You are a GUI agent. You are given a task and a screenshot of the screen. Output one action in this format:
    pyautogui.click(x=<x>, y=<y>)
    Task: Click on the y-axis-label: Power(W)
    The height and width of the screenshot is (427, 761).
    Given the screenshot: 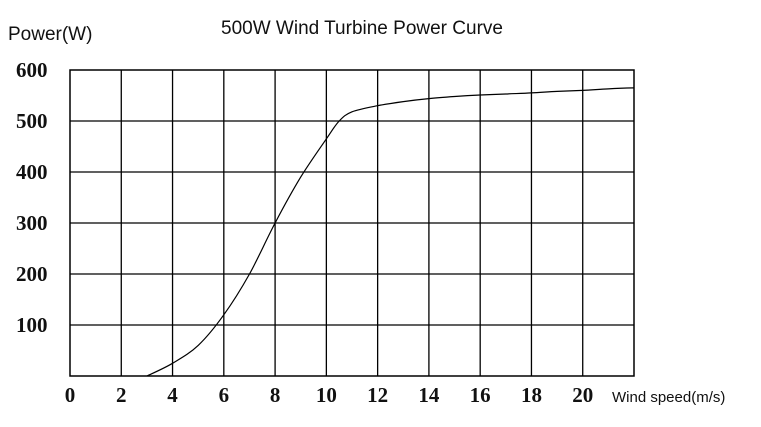 What is the action you would take?
    pyautogui.click(x=50, y=34)
    